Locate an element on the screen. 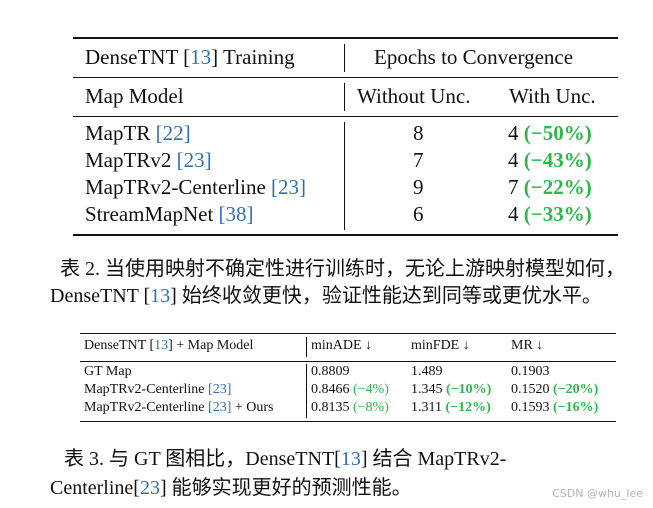 Image resolution: width=653 pixels, height=508 pixels. table2-top-rule is located at coordinates (345, 38).